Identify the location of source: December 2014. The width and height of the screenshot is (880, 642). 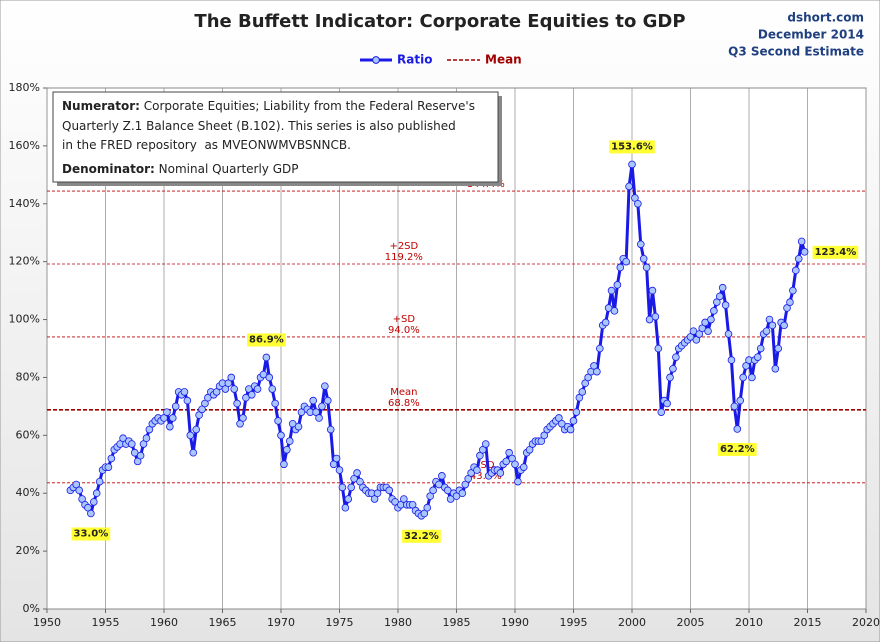
(811, 35).